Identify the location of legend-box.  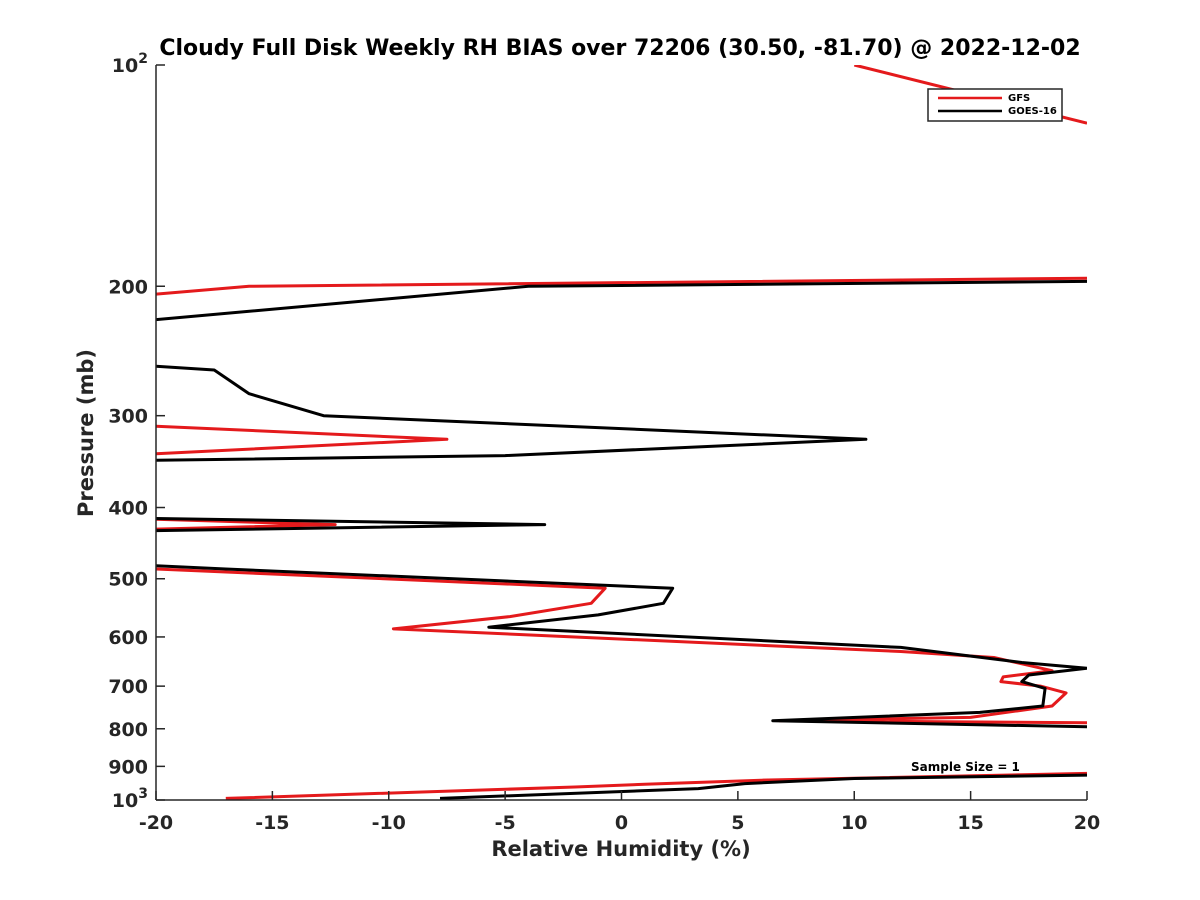
(995, 105).